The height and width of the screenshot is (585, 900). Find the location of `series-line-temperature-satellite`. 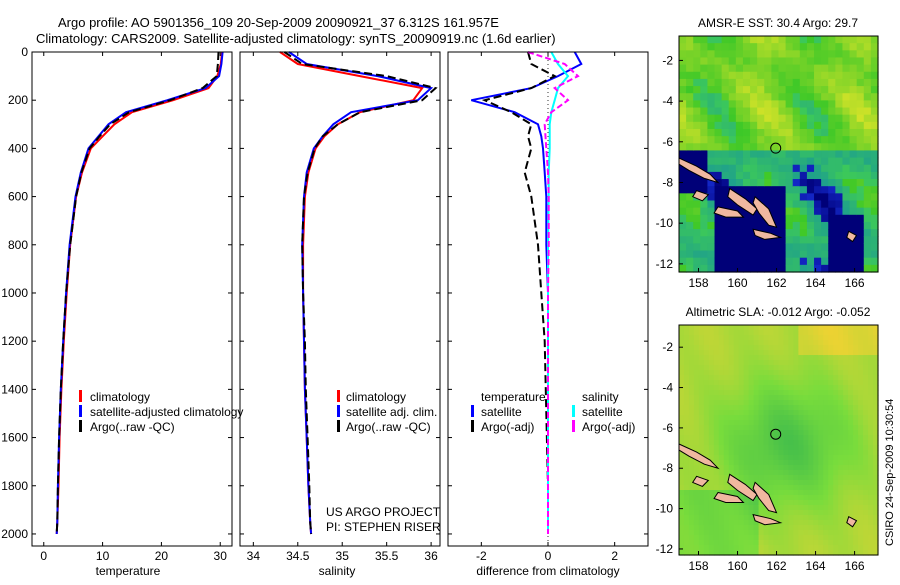

series-line-temperature-satellite is located at coordinates (527, 292).